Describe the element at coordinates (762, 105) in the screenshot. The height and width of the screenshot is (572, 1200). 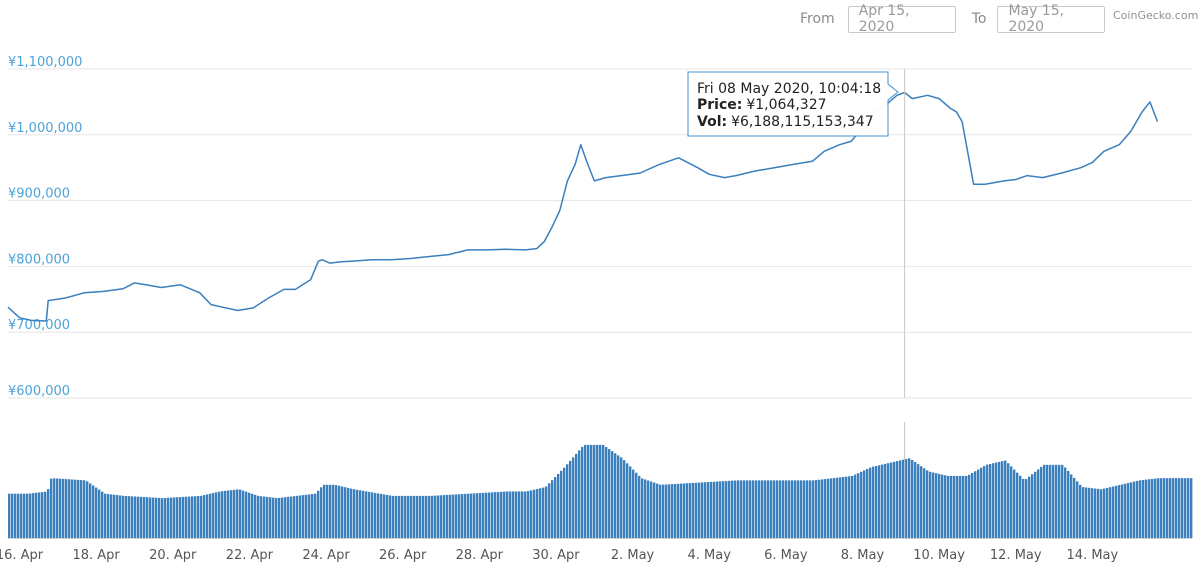
I see `tooltip-price-row: Price: ¥1,064,327` at that location.